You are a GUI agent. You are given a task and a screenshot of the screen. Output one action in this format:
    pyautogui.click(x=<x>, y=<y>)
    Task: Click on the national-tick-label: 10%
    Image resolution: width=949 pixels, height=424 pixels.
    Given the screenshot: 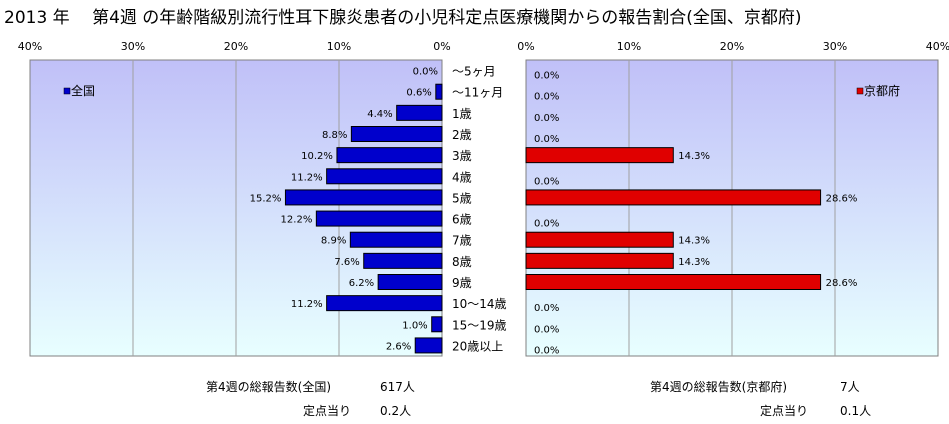 What is the action you would take?
    pyautogui.click(x=339, y=46)
    